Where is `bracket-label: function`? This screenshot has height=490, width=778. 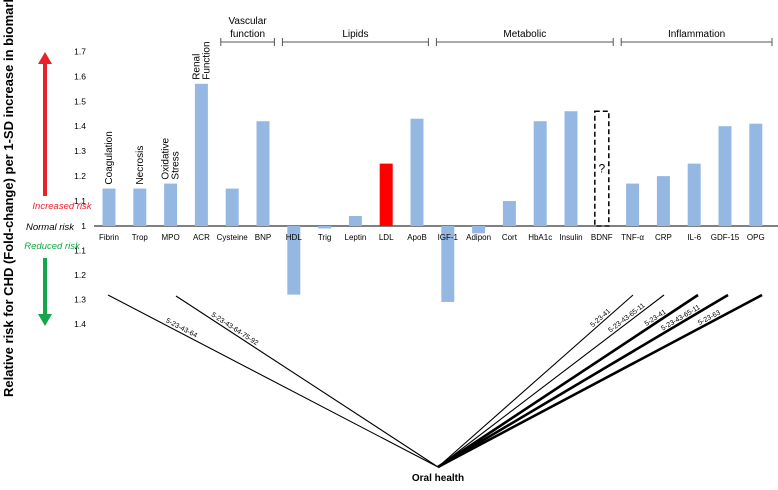 bracket-label: function is located at coordinates (247, 34).